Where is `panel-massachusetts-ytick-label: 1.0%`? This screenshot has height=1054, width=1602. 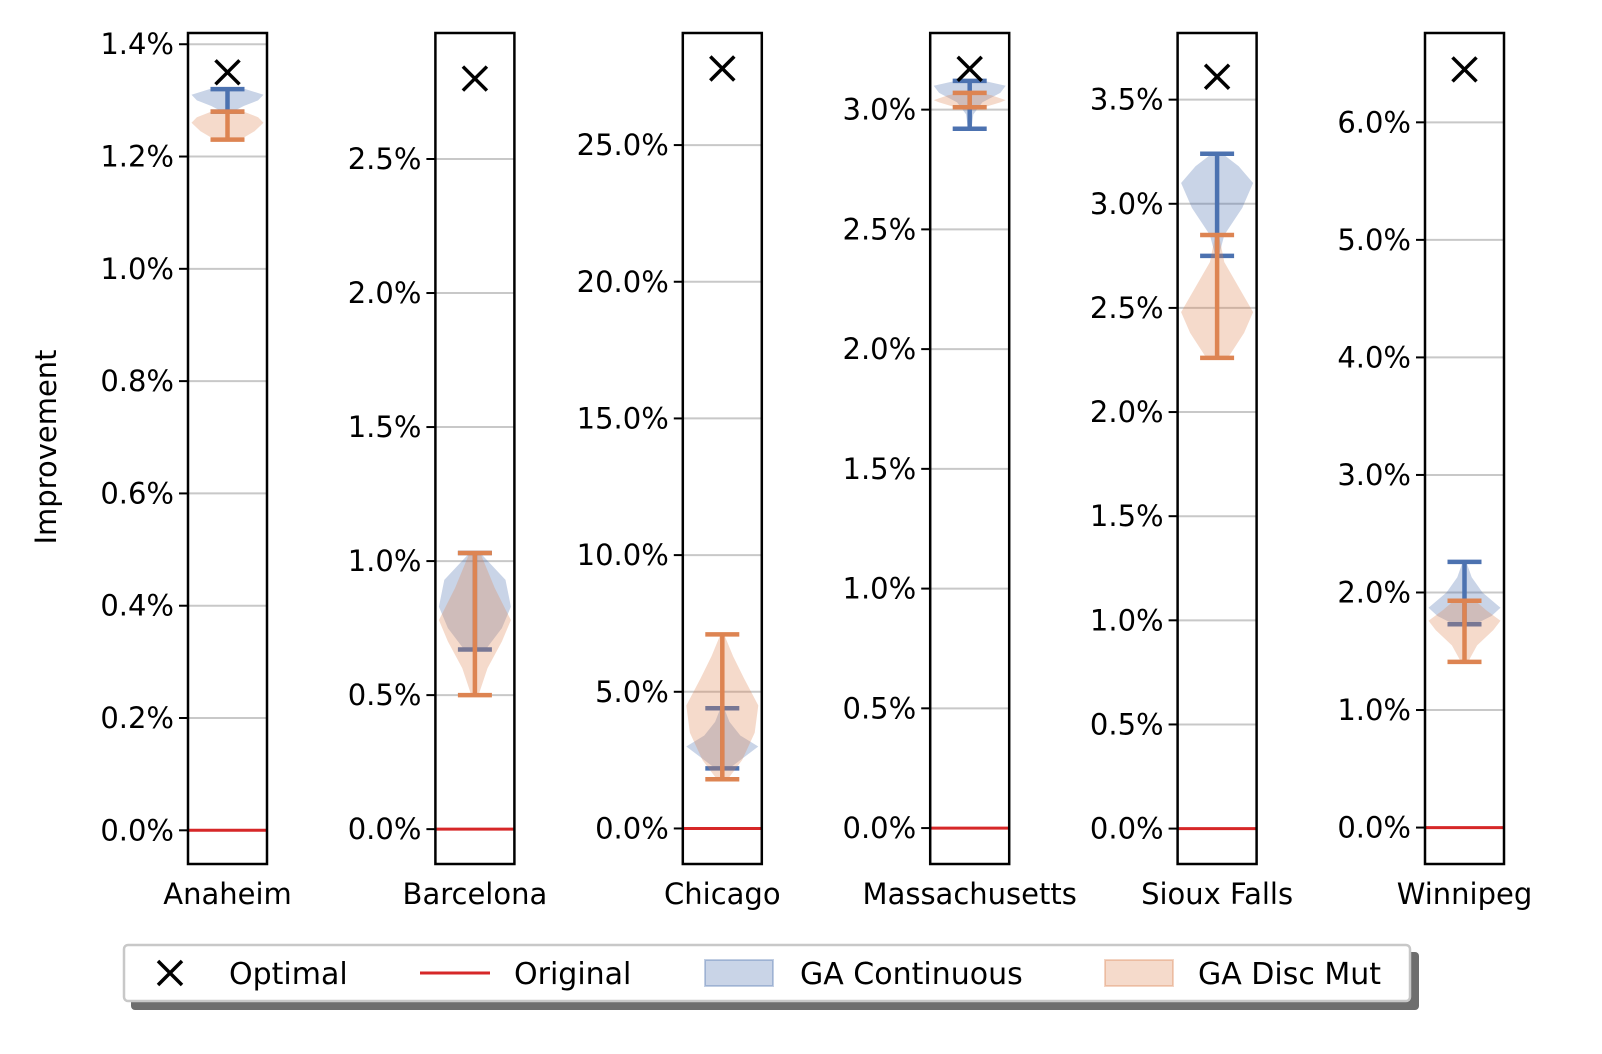
panel-massachusetts-ytick-label: 1.0% is located at coordinates (880, 589).